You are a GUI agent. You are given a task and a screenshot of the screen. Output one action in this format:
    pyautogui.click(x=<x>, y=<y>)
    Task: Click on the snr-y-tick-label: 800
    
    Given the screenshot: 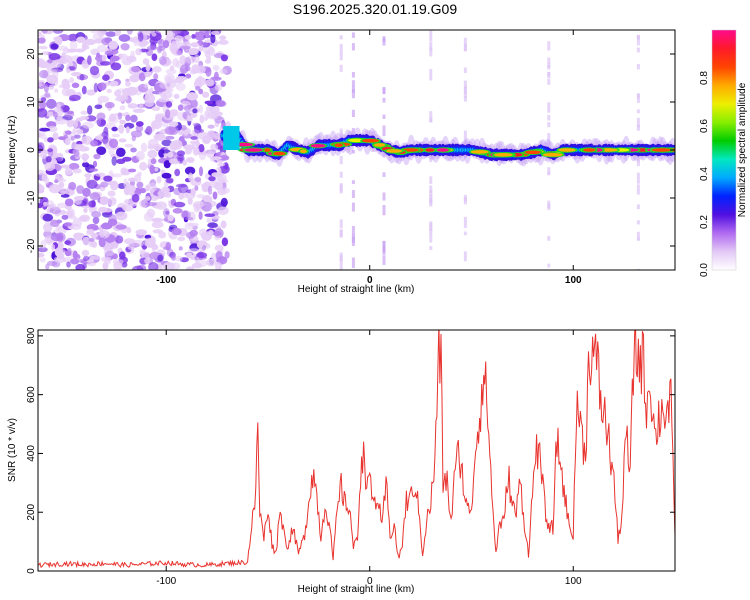 What is the action you would take?
    pyautogui.click(x=31, y=335)
    